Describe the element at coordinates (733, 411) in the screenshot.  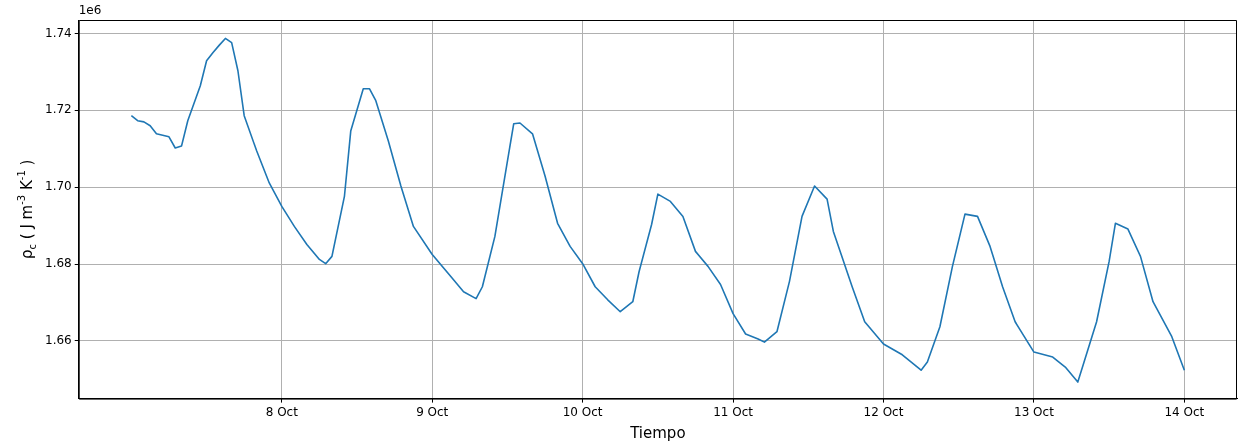
I see `x-tick-label: 11 Oct` at that location.